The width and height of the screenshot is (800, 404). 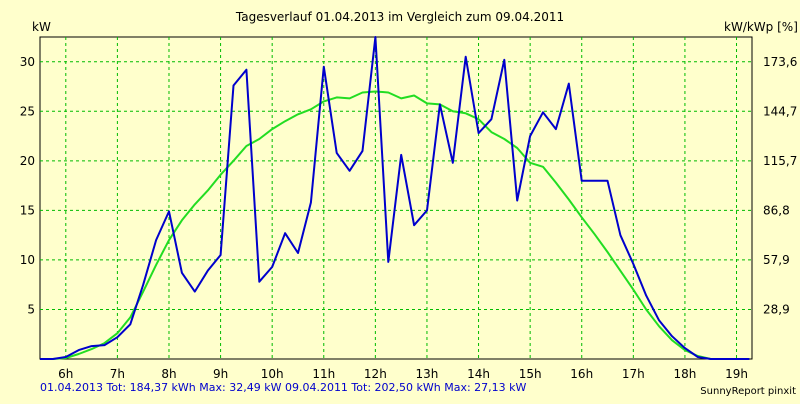 I want to click on y-tick-label-right: 173,6, so click(x=780, y=62).